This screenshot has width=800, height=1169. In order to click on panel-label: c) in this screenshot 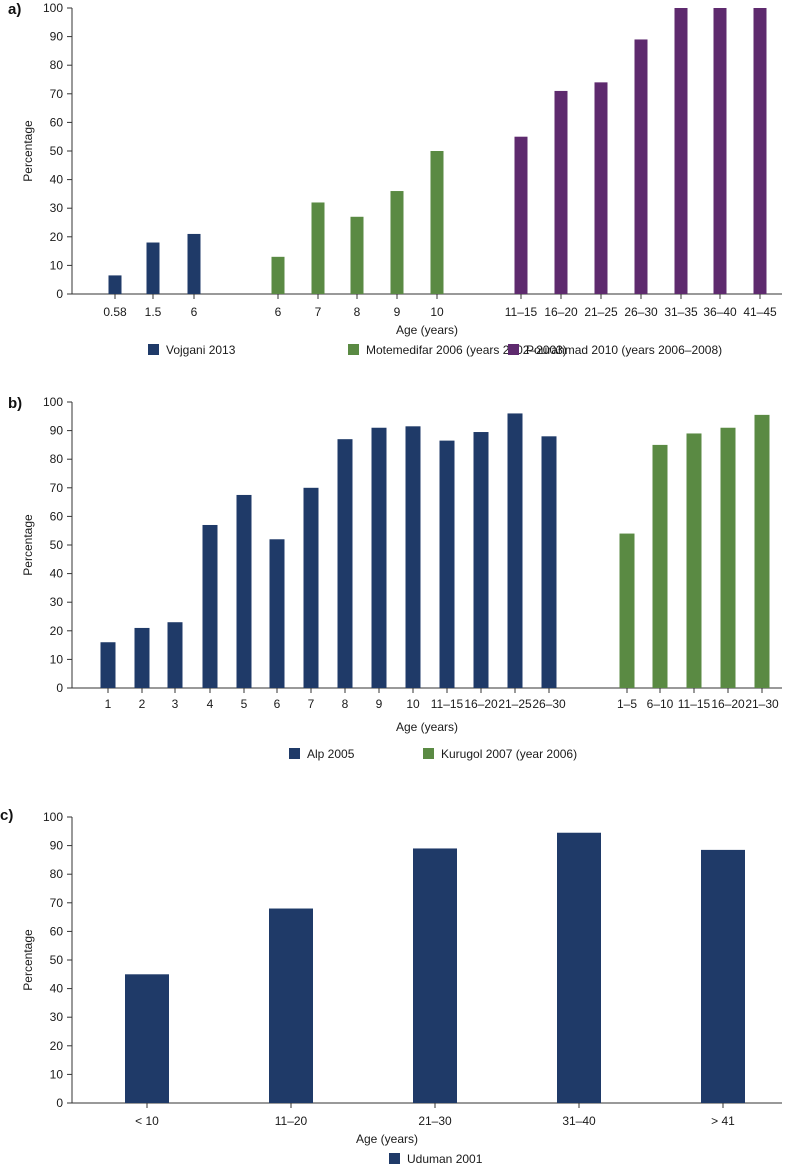, I will do `click(6, 815)`.